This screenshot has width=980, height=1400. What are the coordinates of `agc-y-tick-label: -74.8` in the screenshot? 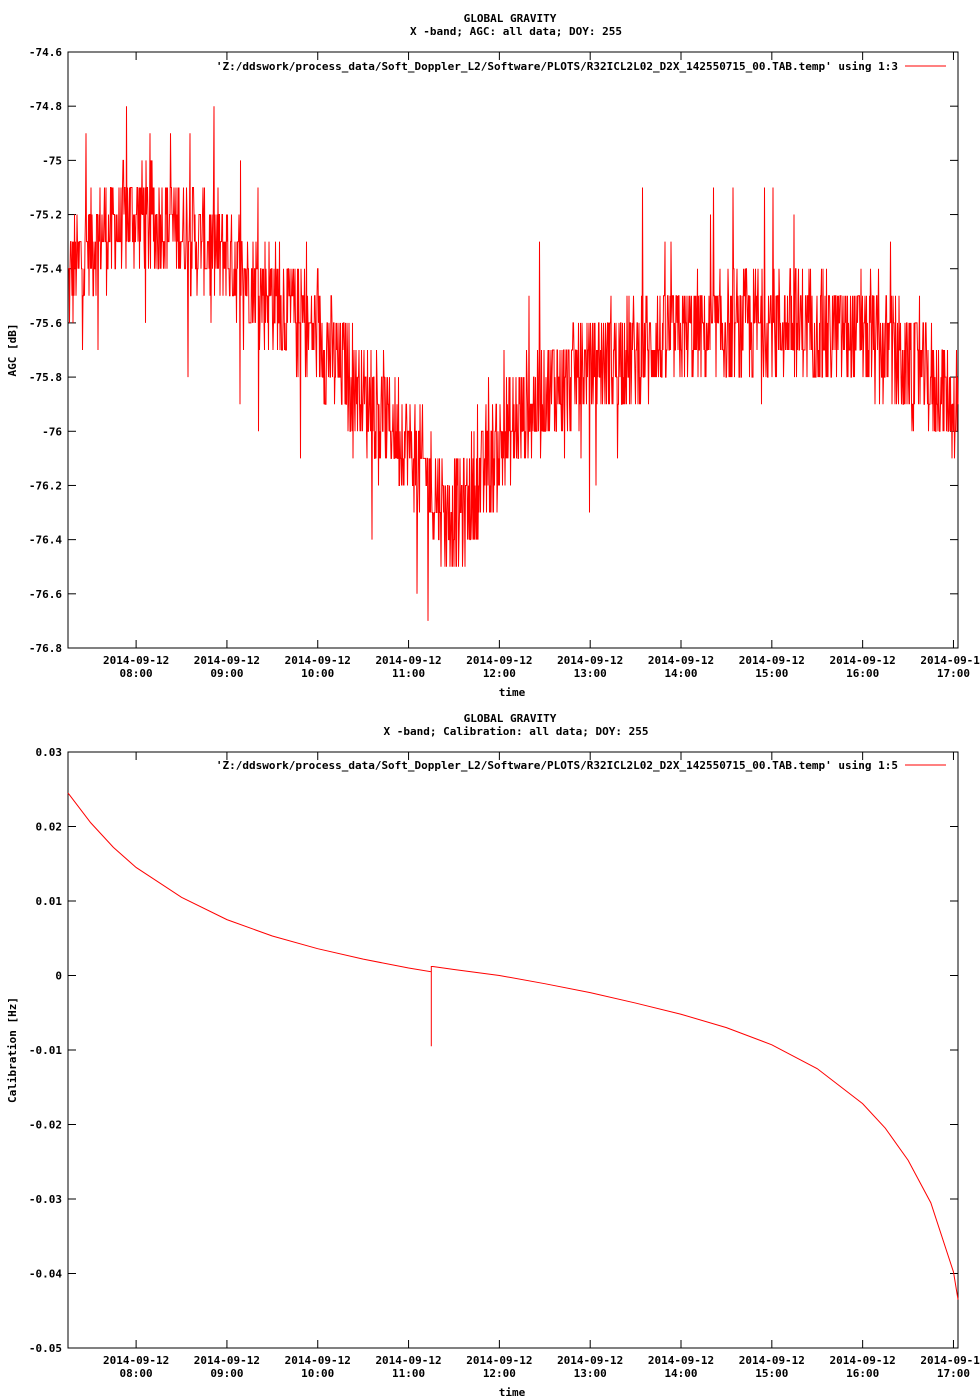 It's located at (45, 106).